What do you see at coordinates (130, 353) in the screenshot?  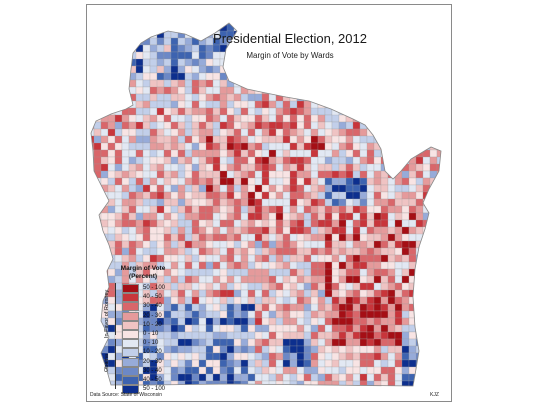 I see `legend-swatch` at bounding box center [130, 353].